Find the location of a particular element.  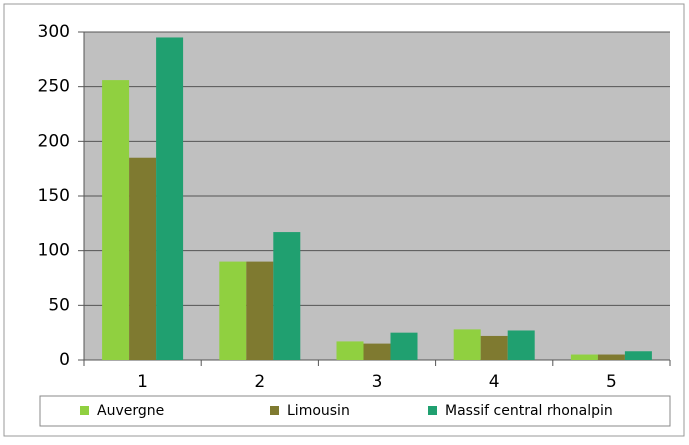

x-tick-label: 3 is located at coordinates (377, 382).